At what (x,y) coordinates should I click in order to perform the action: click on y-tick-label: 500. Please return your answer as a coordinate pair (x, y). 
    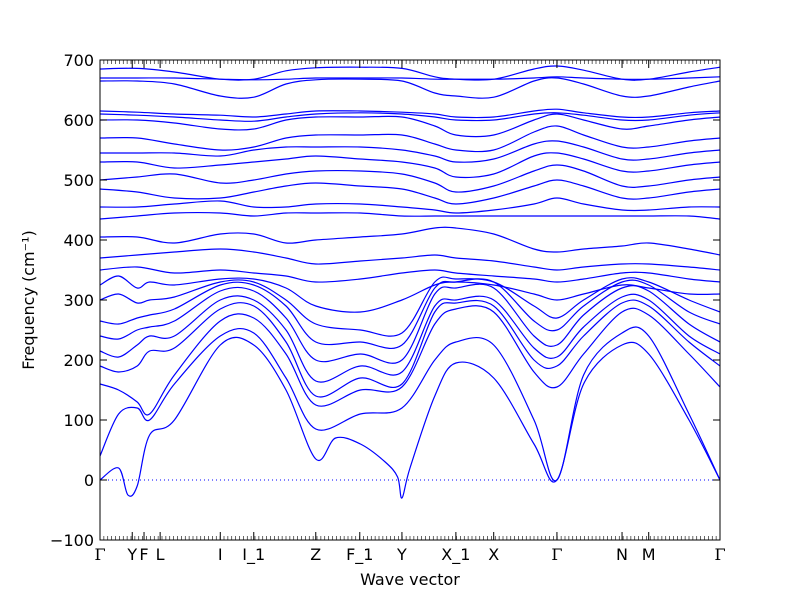
    Looking at the image, I should click on (78, 180).